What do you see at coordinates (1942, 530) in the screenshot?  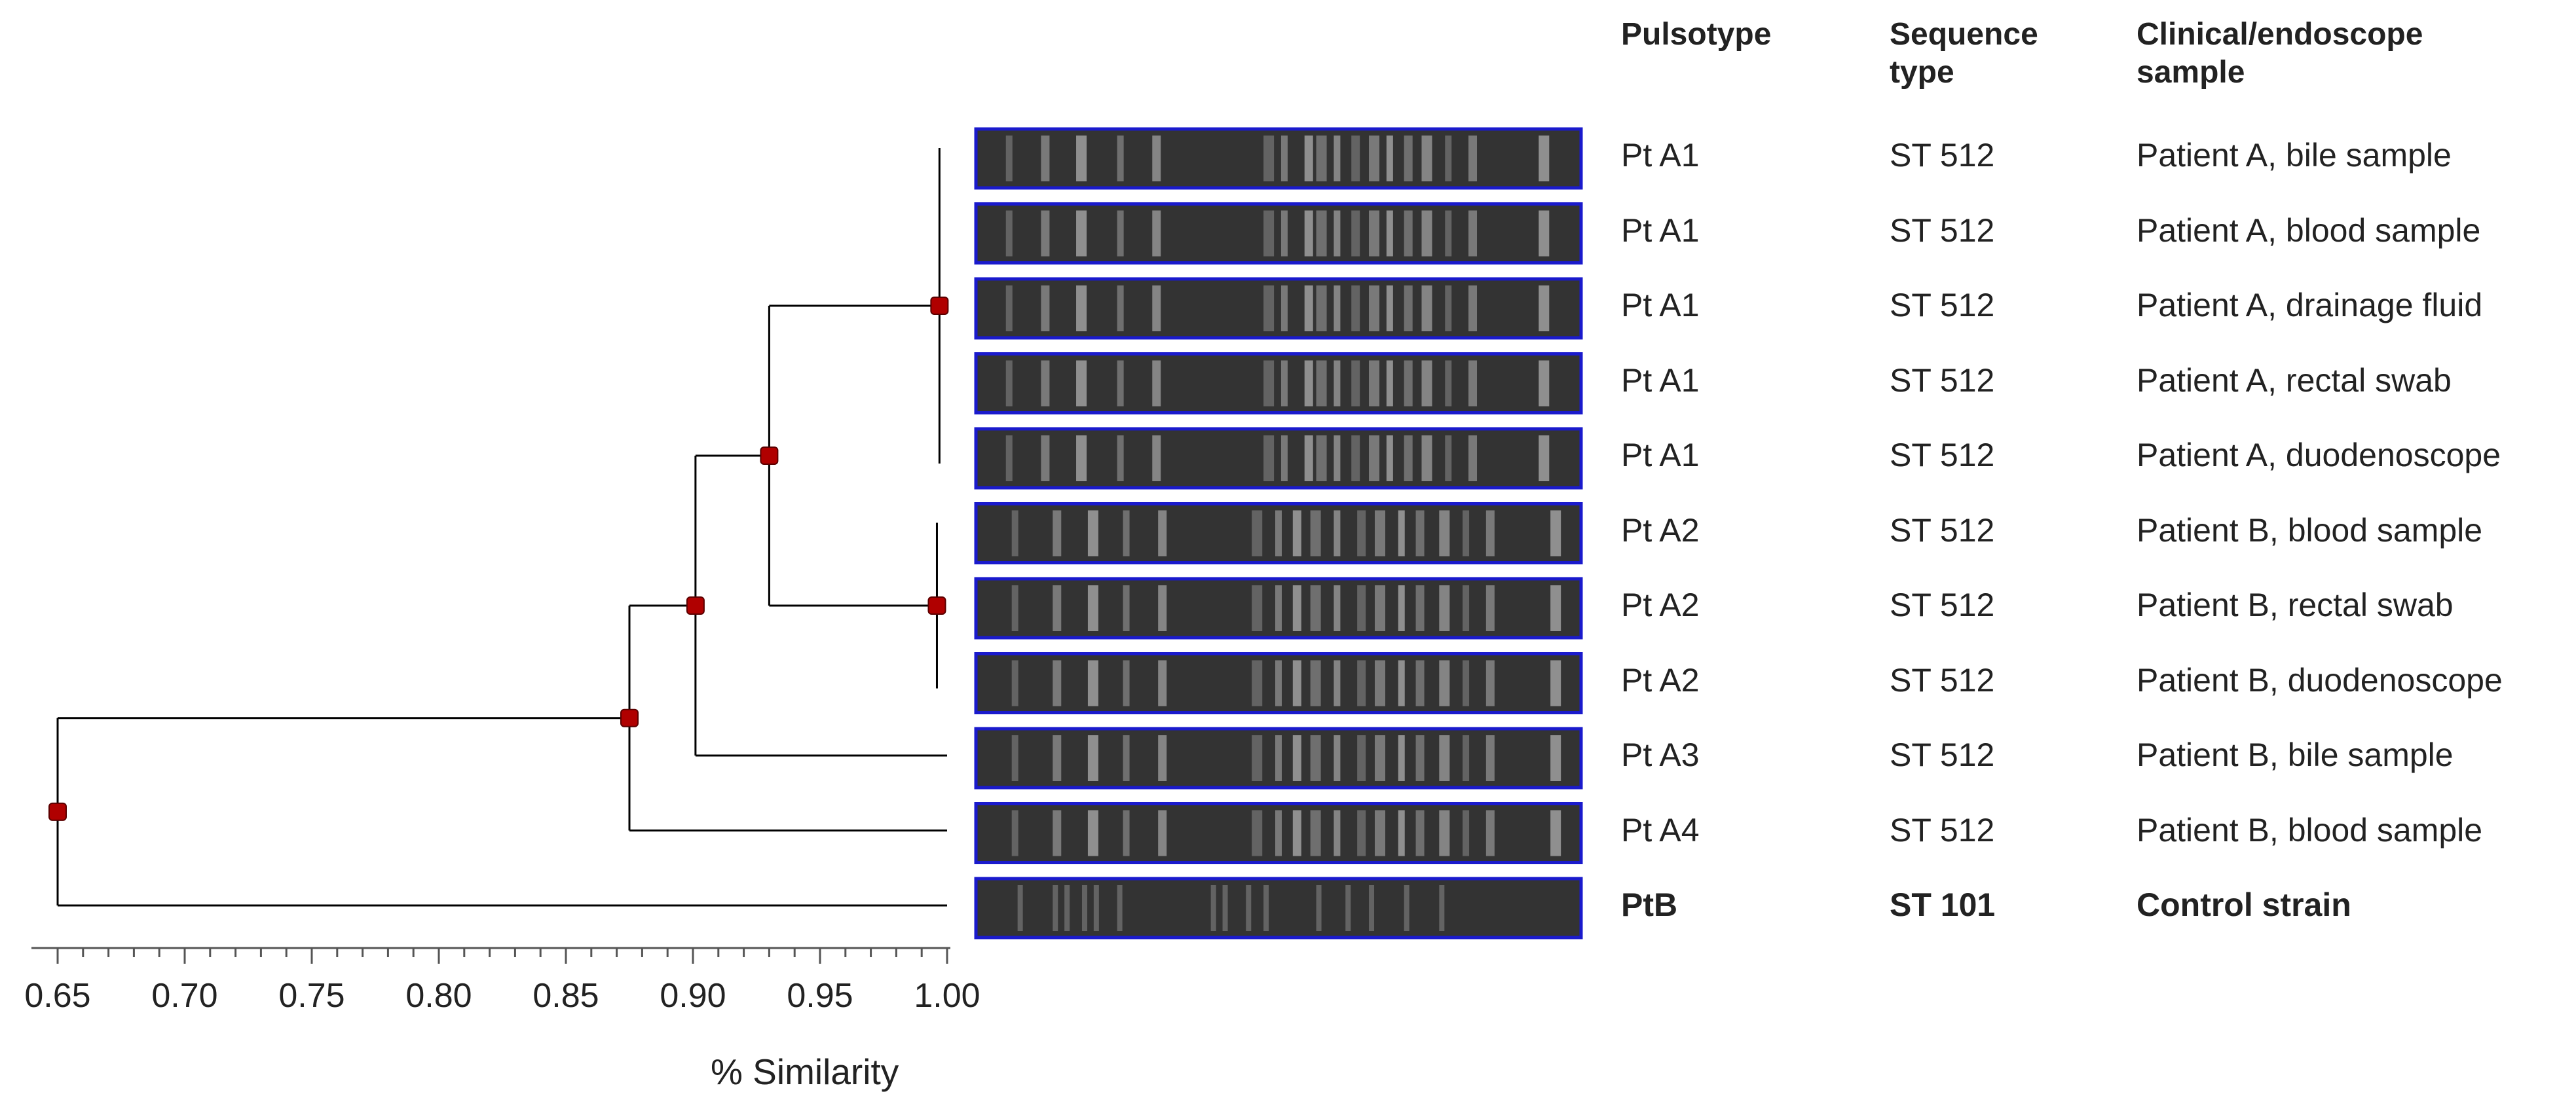 I see `row-6-sequence-type: ST 512` at bounding box center [1942, 530].